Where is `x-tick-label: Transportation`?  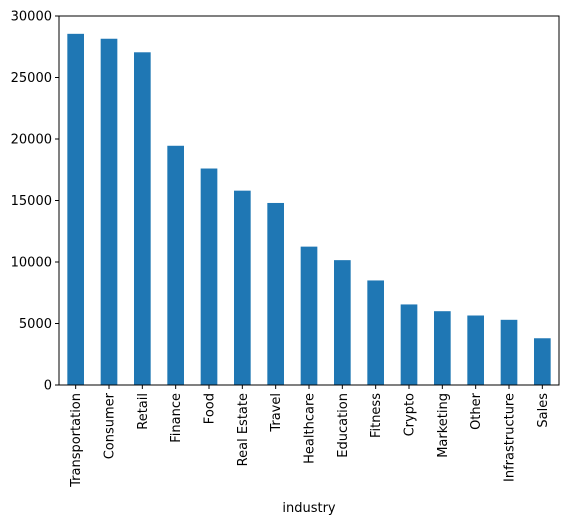 x-tick-label: Transportation is located at coordinates (76, 440).